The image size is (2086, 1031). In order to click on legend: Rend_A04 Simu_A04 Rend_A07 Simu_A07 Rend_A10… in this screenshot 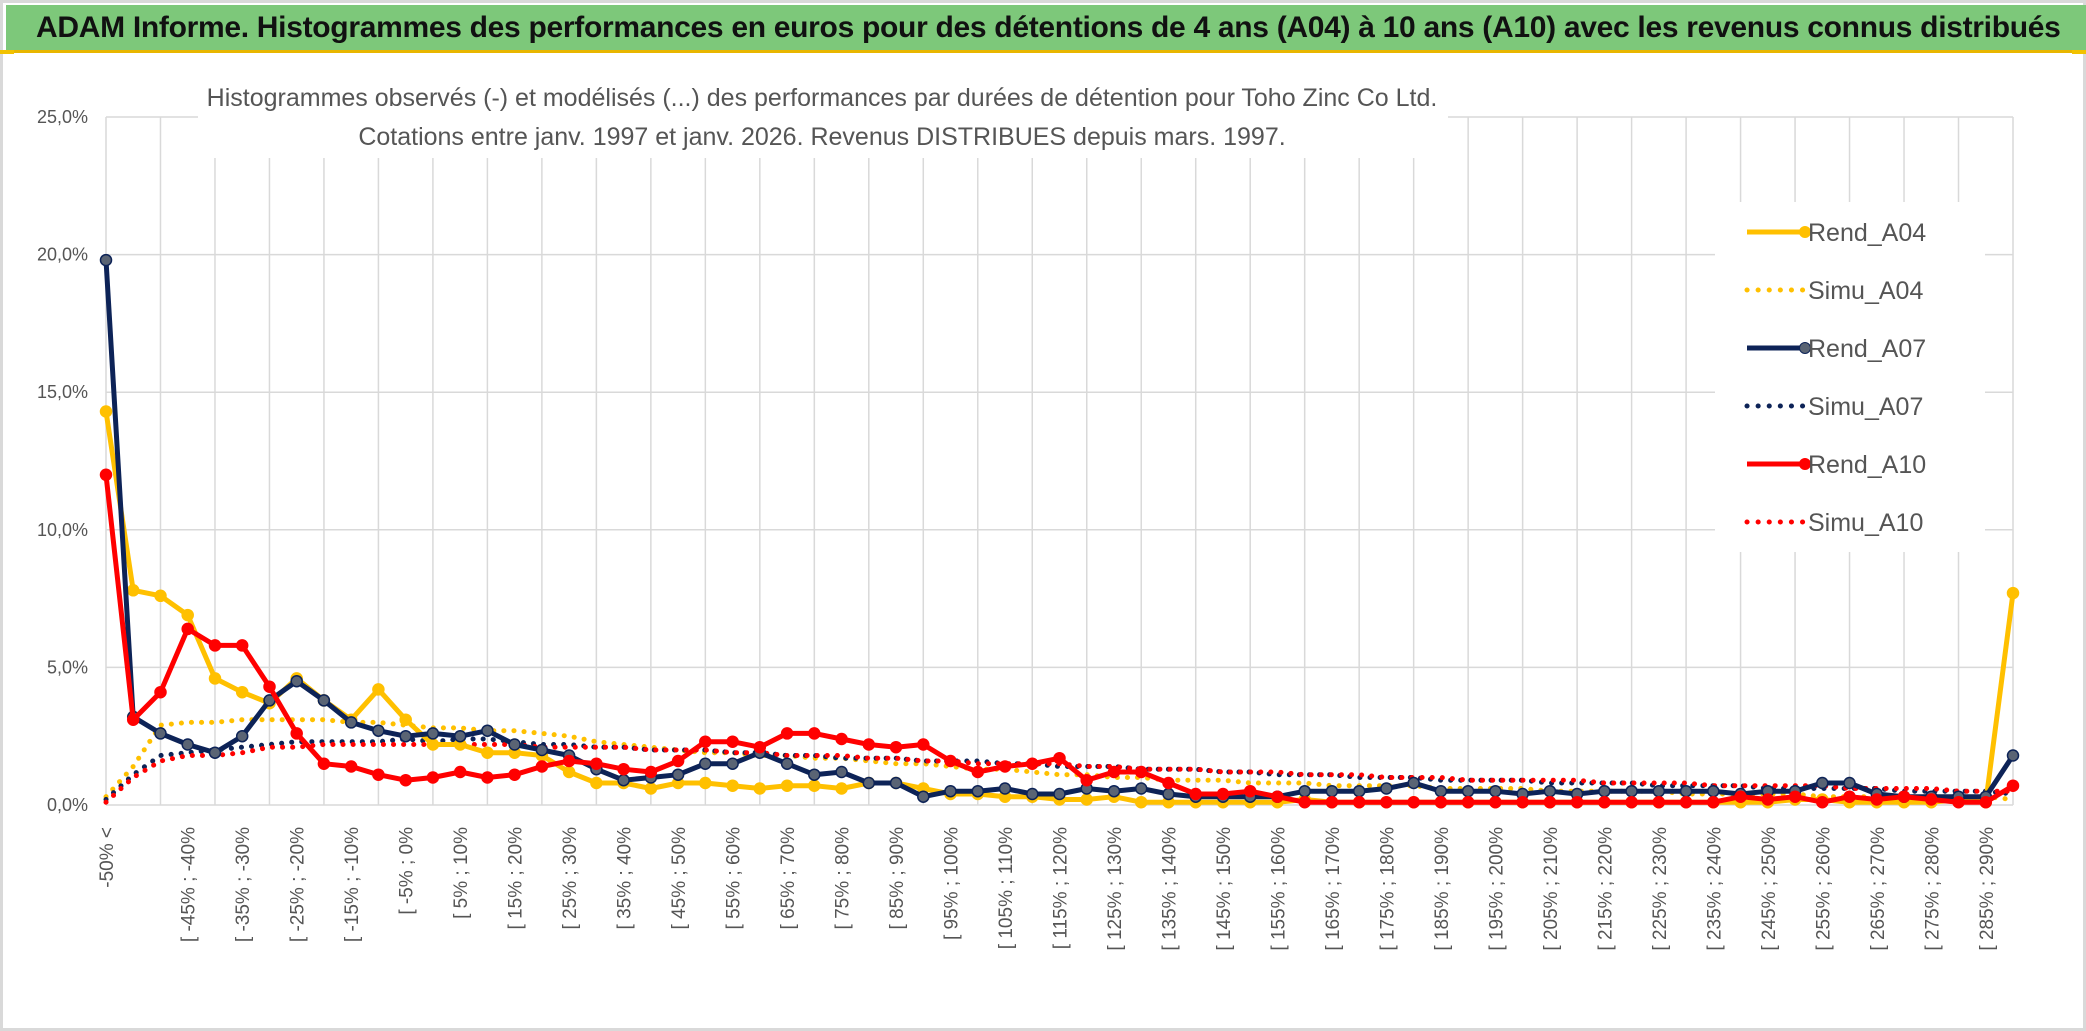, I will do `click(1850, 377)`.